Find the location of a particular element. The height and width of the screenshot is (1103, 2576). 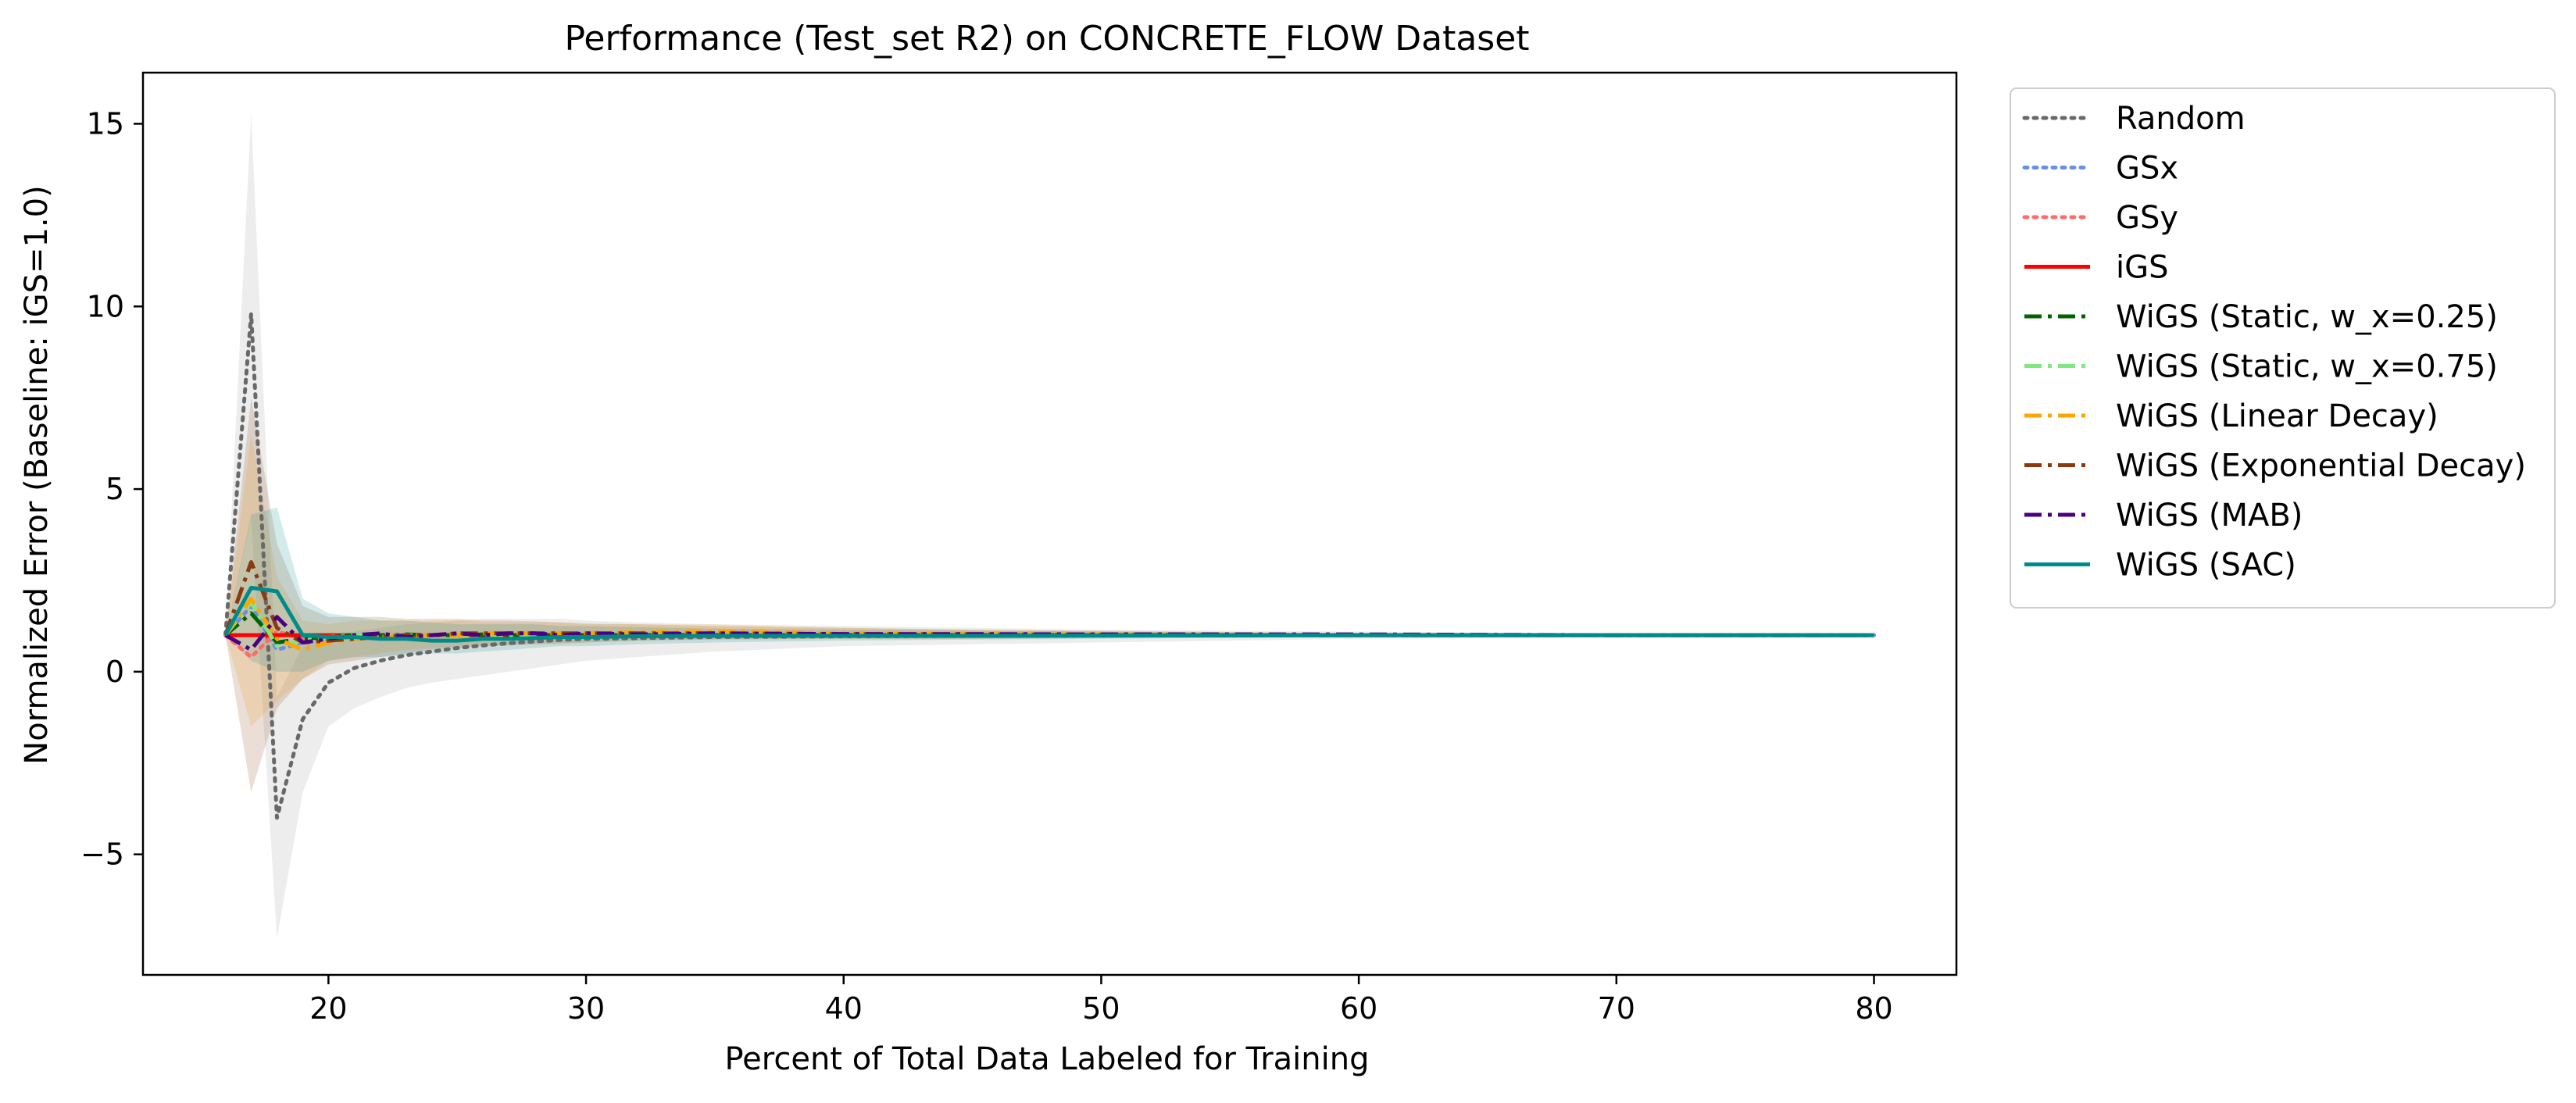

y-tick-label: 5 is located at coordinates (115, 489).